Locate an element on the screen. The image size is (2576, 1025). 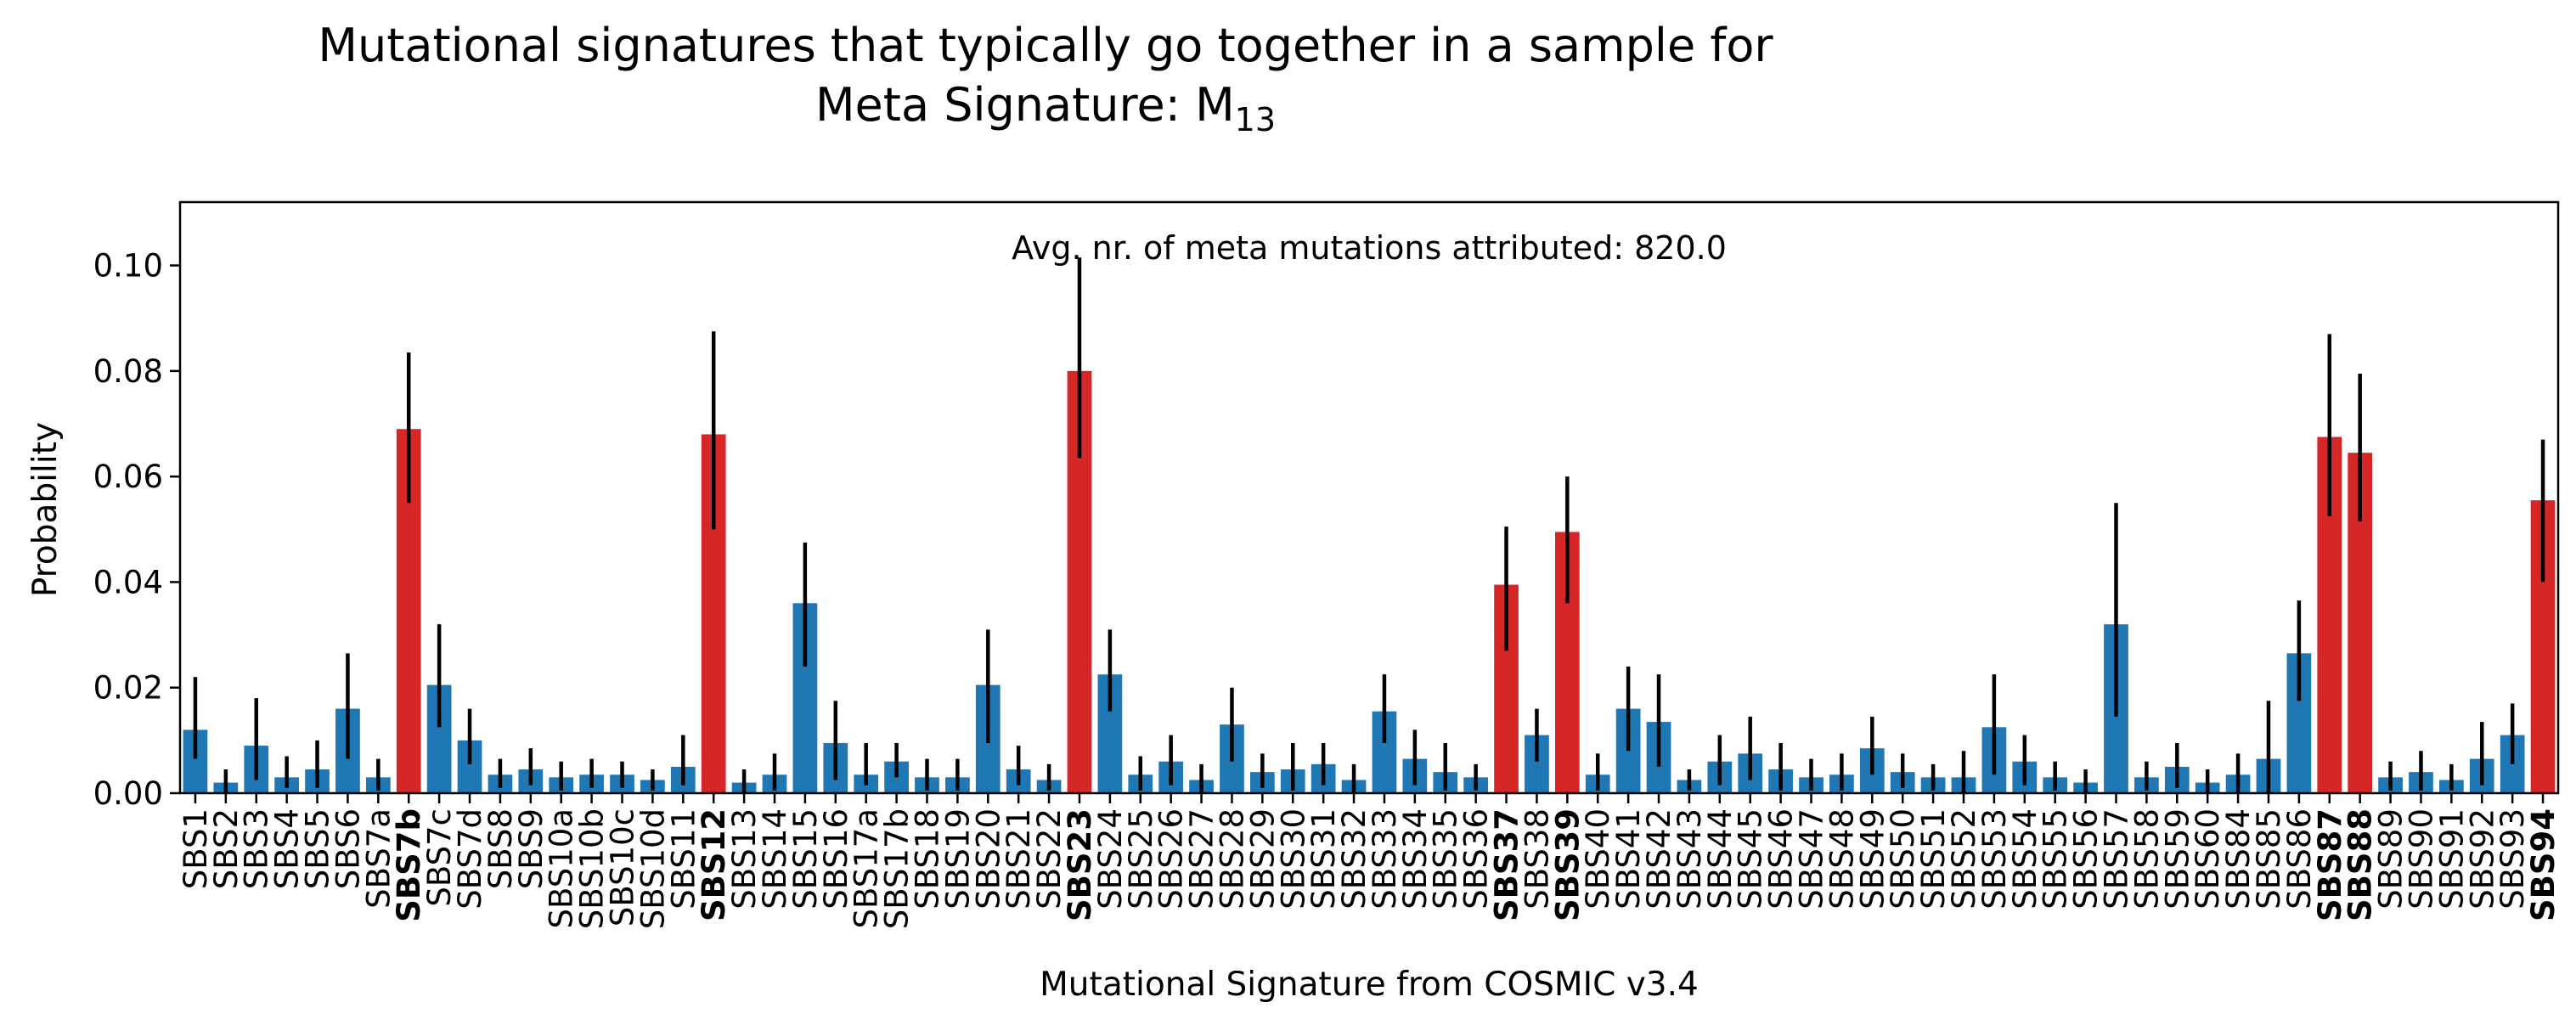
x-tick-label-sbs34: SBS34 is located at coordinates (1415, 859).